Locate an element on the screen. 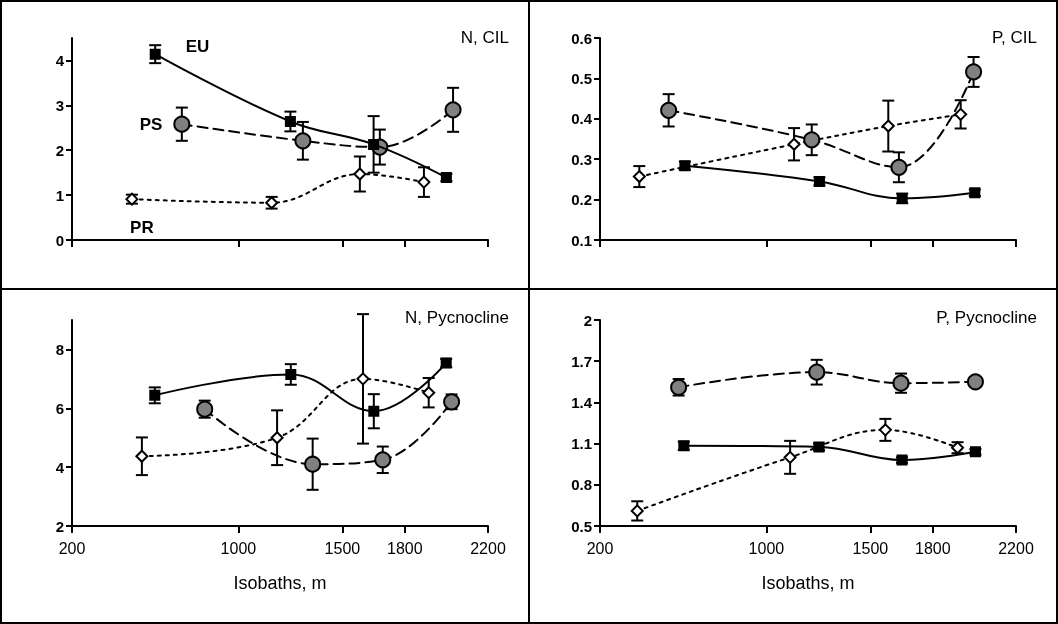  series-label: PR is located at coordinates (142, 227).